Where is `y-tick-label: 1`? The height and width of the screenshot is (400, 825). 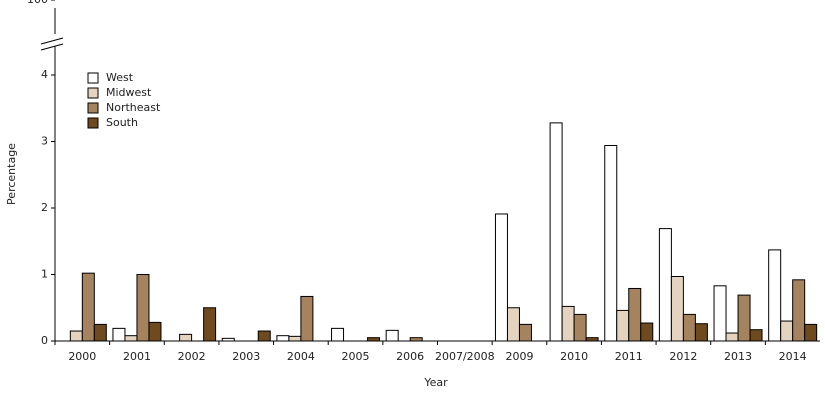
y-tick-label: 1 is located at coordinates (44, 274).